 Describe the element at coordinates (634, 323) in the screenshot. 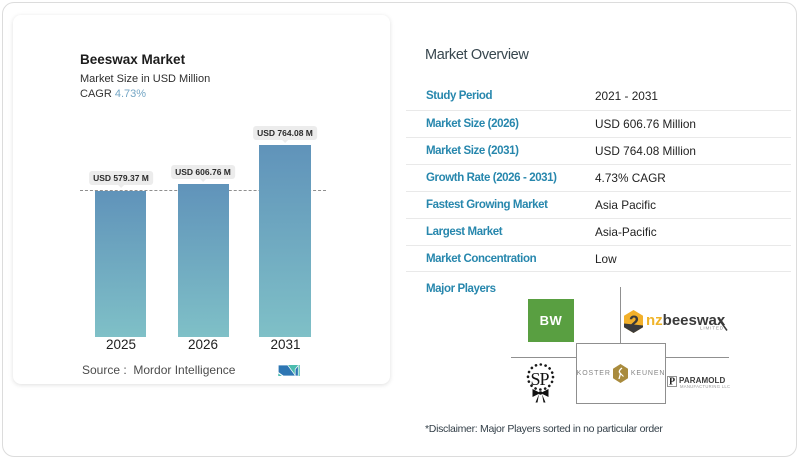

I see `svg-text: 2` at that location.